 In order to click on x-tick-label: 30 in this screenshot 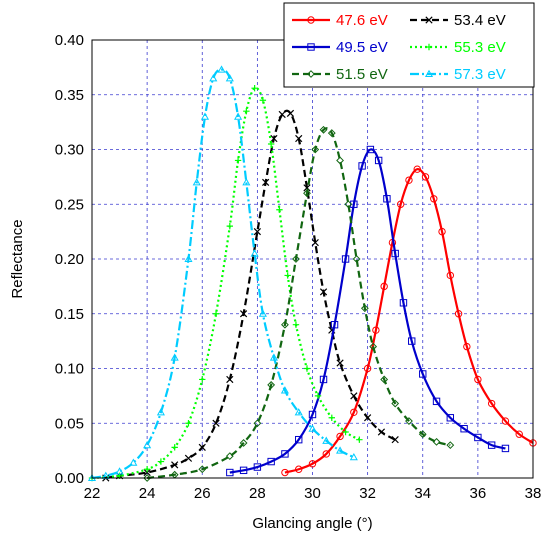, I will do `click(312, 493)`.